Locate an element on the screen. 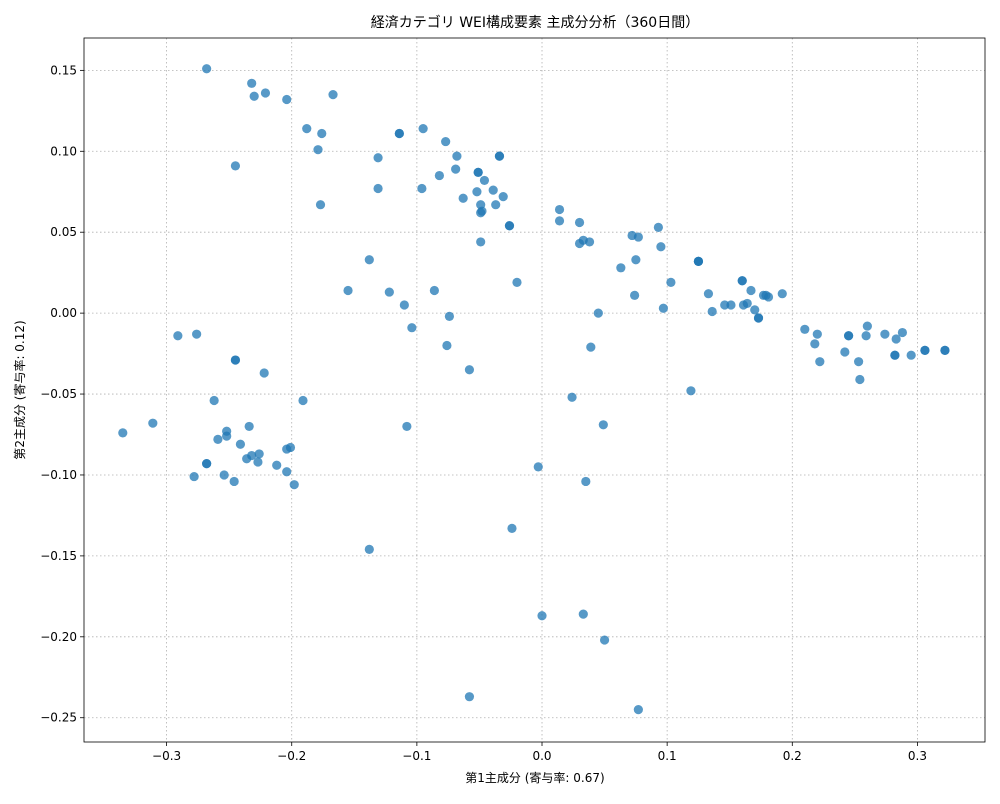 This screenshot has width=1000, height=804. y-tick-label: −0.10 is located at coordinates (58, 475).